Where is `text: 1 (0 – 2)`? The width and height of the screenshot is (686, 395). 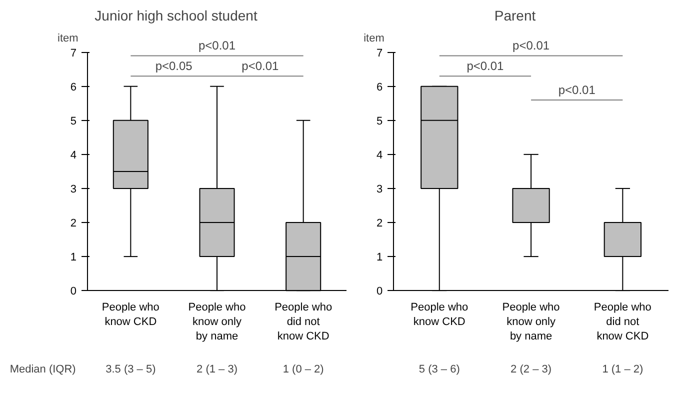
text: 1 (0 – 2) is located at coordinates (303, 370).